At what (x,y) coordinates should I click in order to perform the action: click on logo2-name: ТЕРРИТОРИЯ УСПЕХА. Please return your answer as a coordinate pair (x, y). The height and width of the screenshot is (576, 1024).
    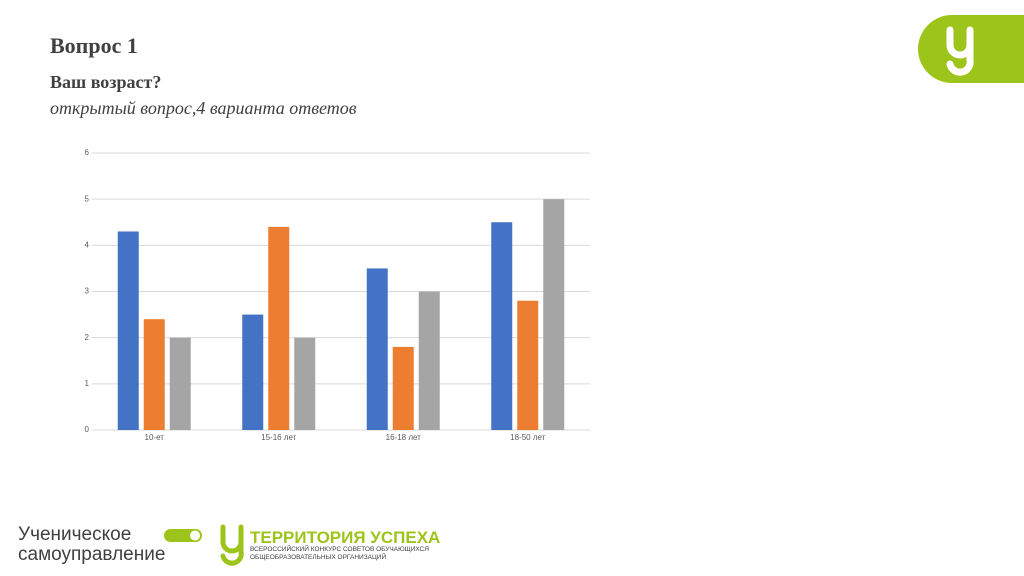
    Looking at the image, I should click on (345, 537).